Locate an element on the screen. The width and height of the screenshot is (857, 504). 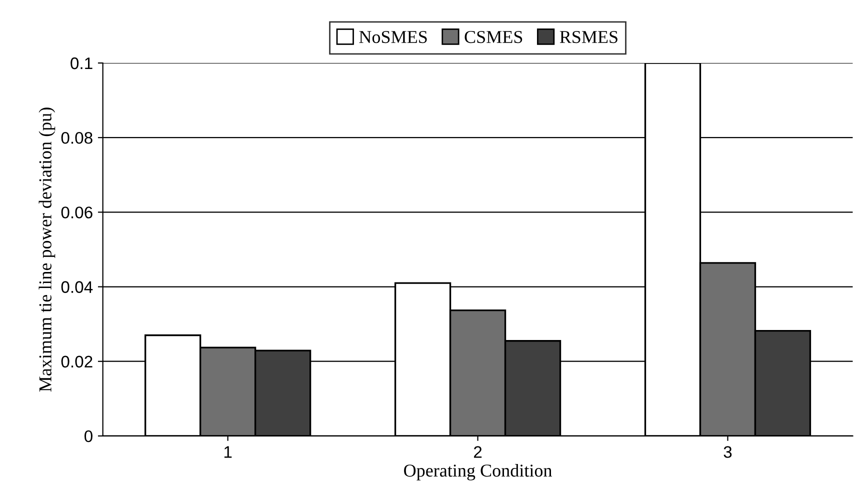
y-tick-label: 0.04 is located at coordinates (77, 287).